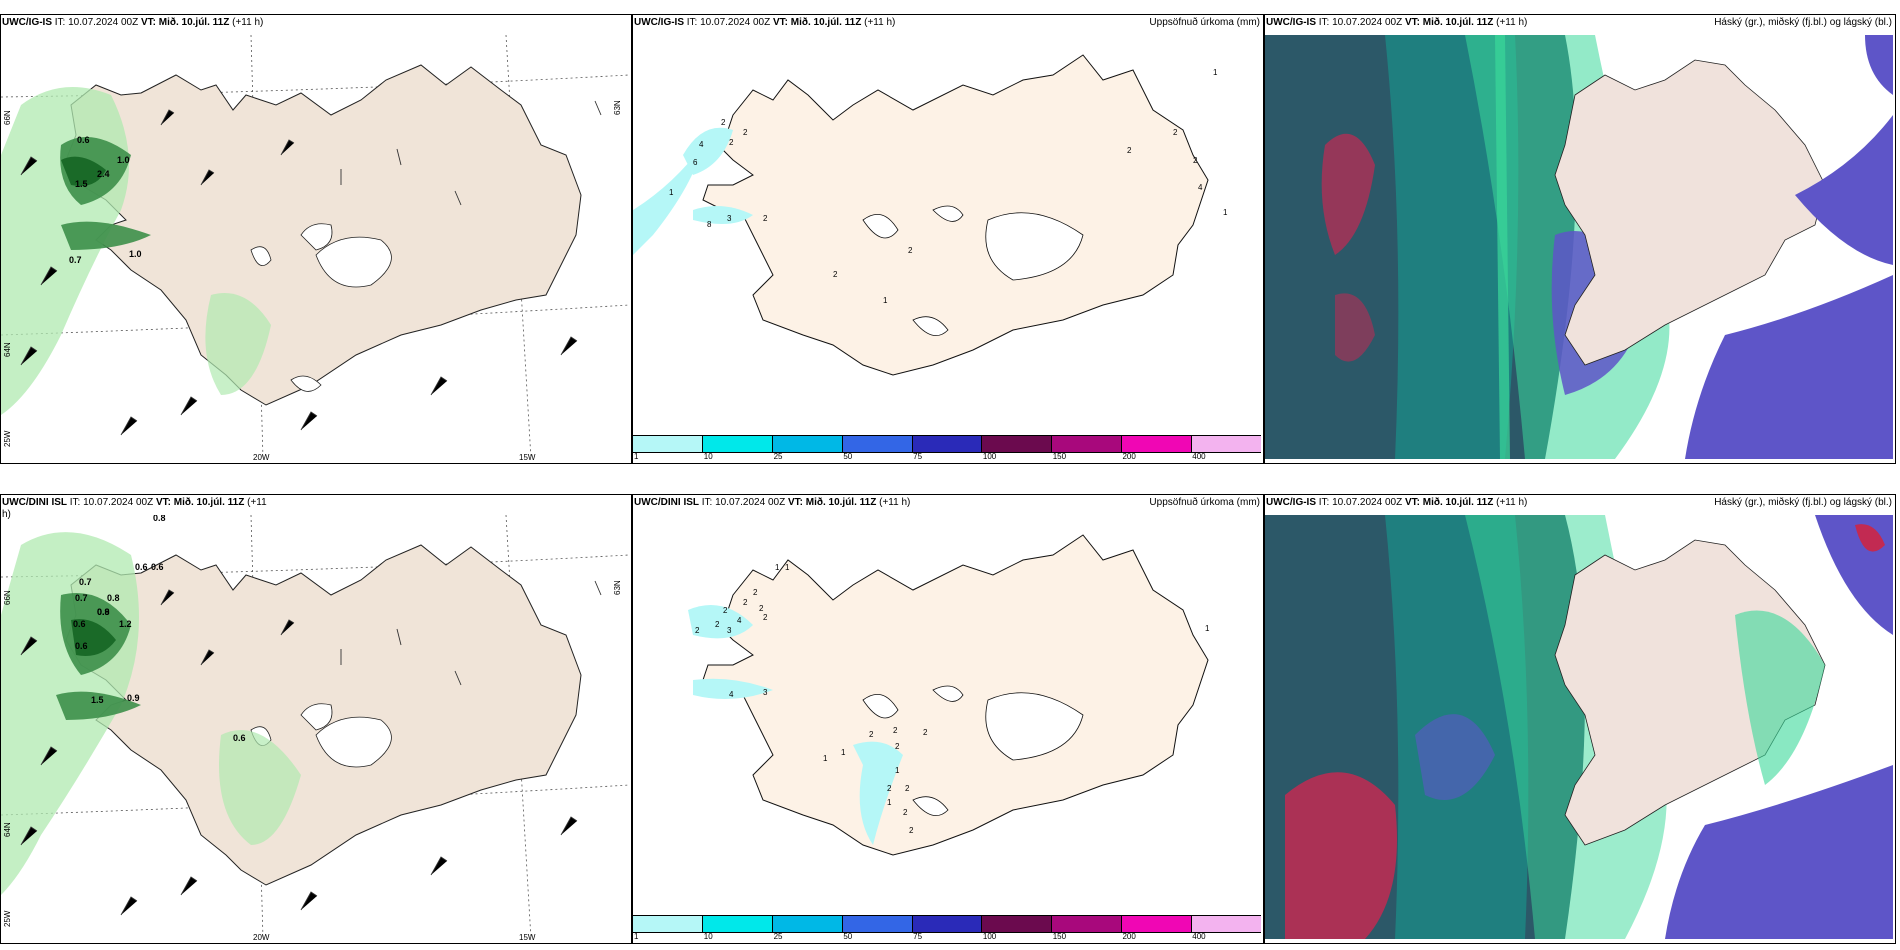 The width and height of the screenshot is (1900, 950). I want to click on model-name: UWC/DINI ISL, so click(34, 502).